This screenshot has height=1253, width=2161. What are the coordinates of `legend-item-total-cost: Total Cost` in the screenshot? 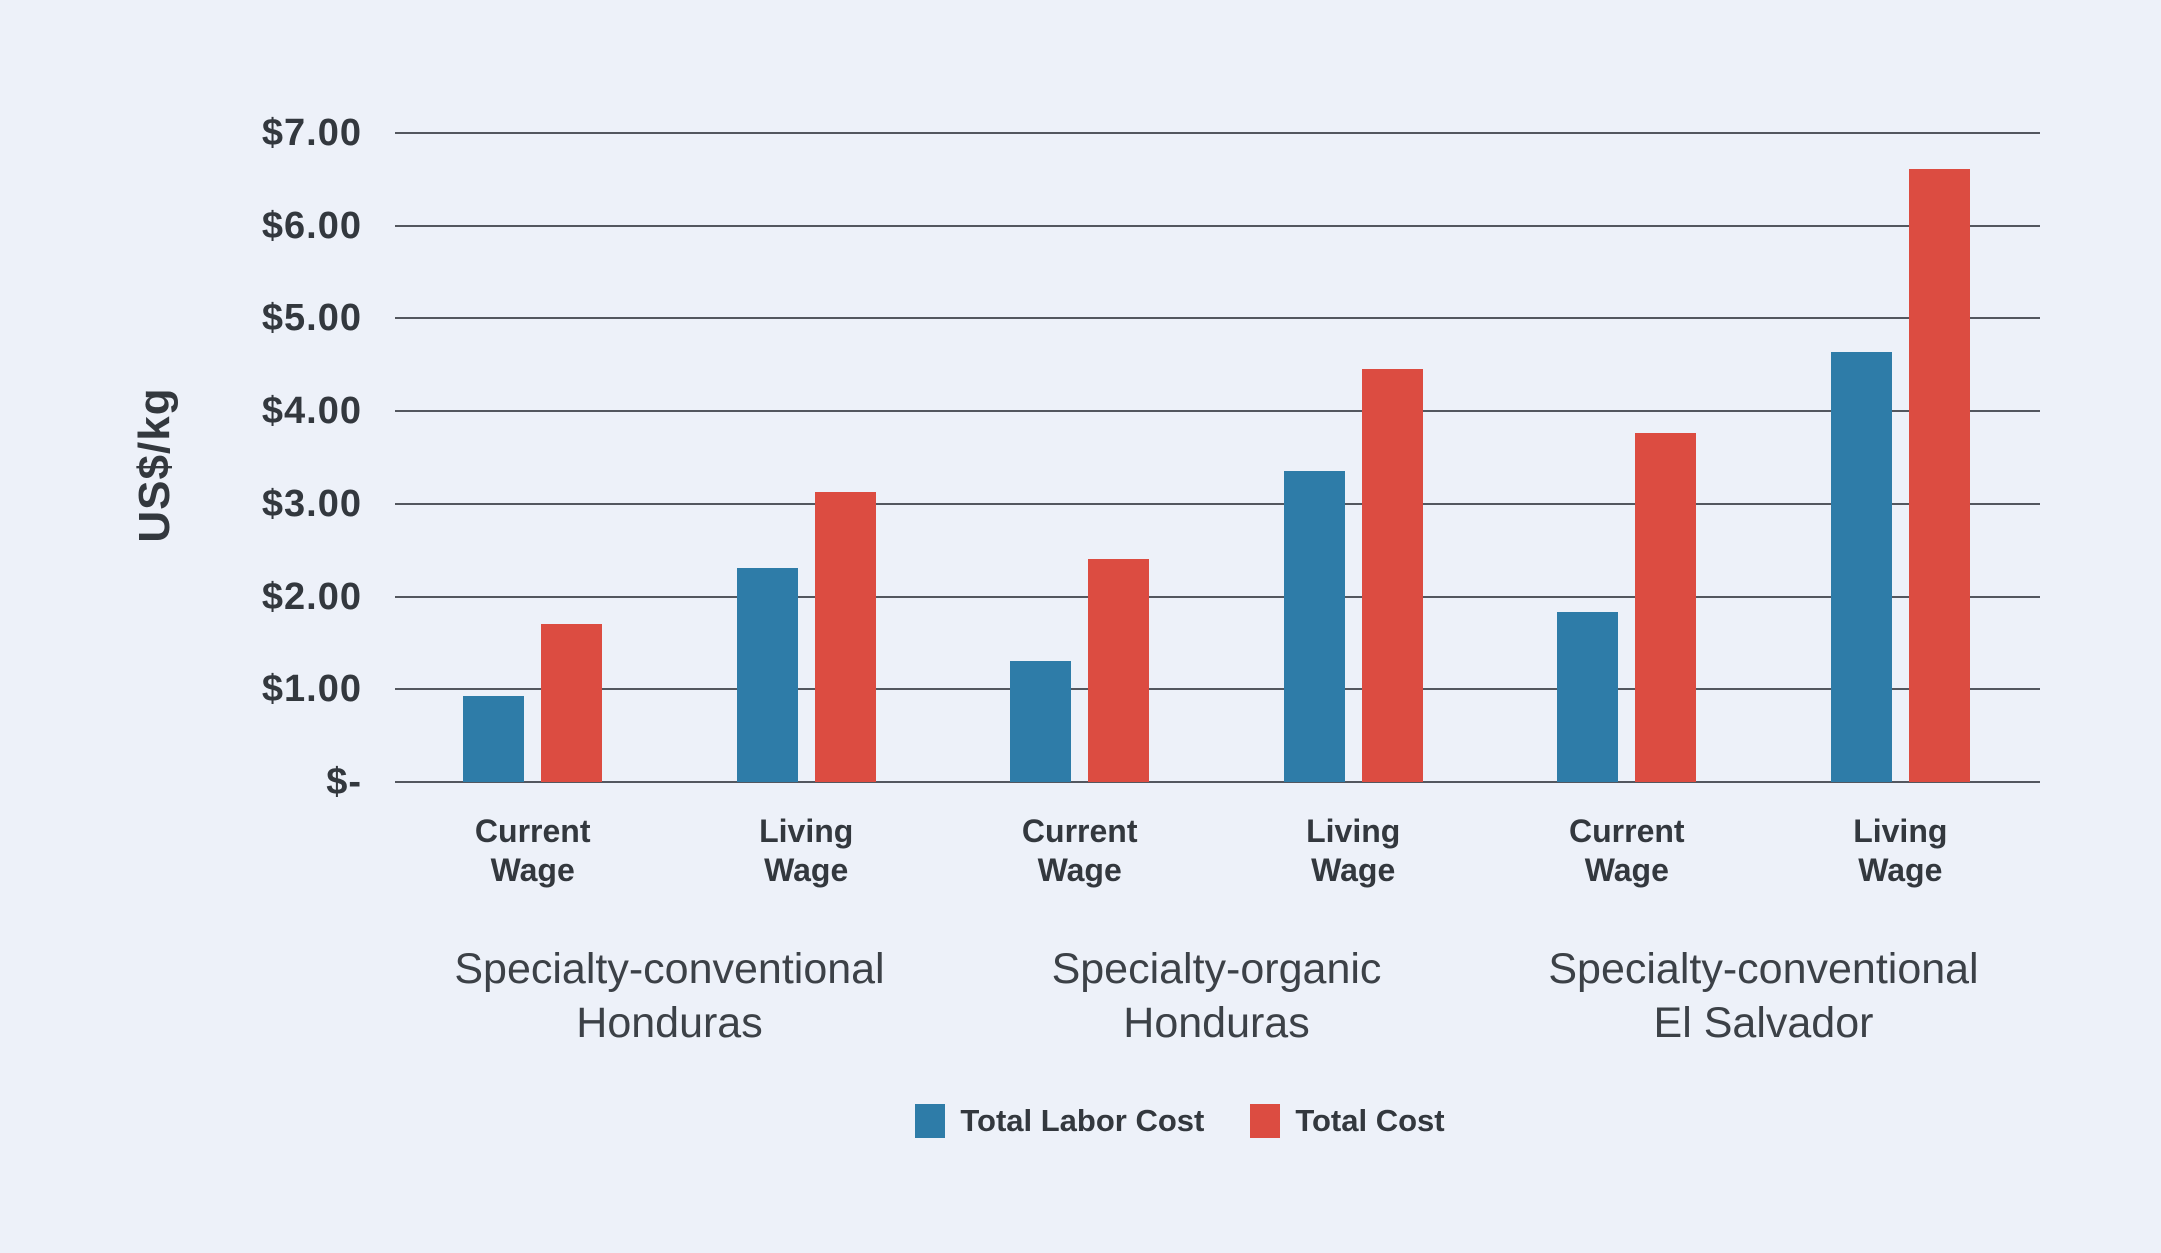 It's located at (1347, 1121).